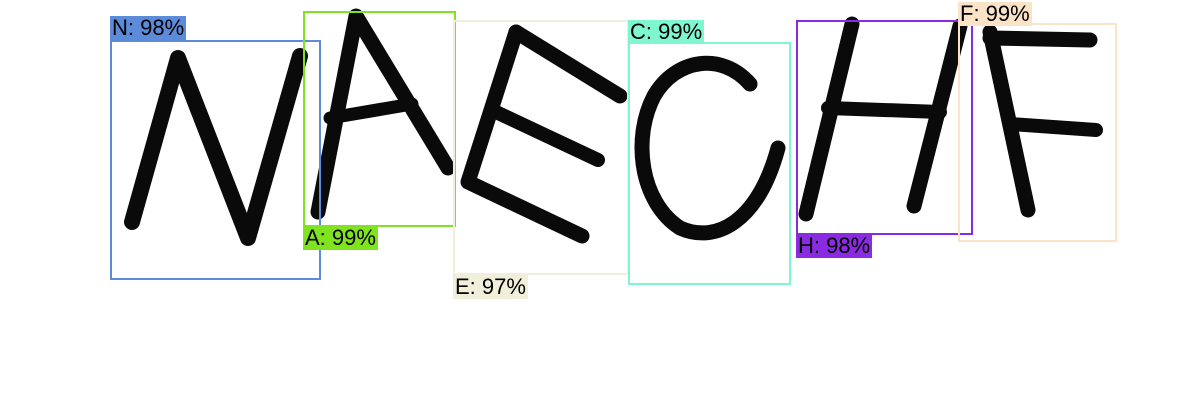 This screenshot has width=1200, height=420. Describe the element at coordinates (340, 237) in the screenshot. I see `detection-label-a: A: 99%` at that location.